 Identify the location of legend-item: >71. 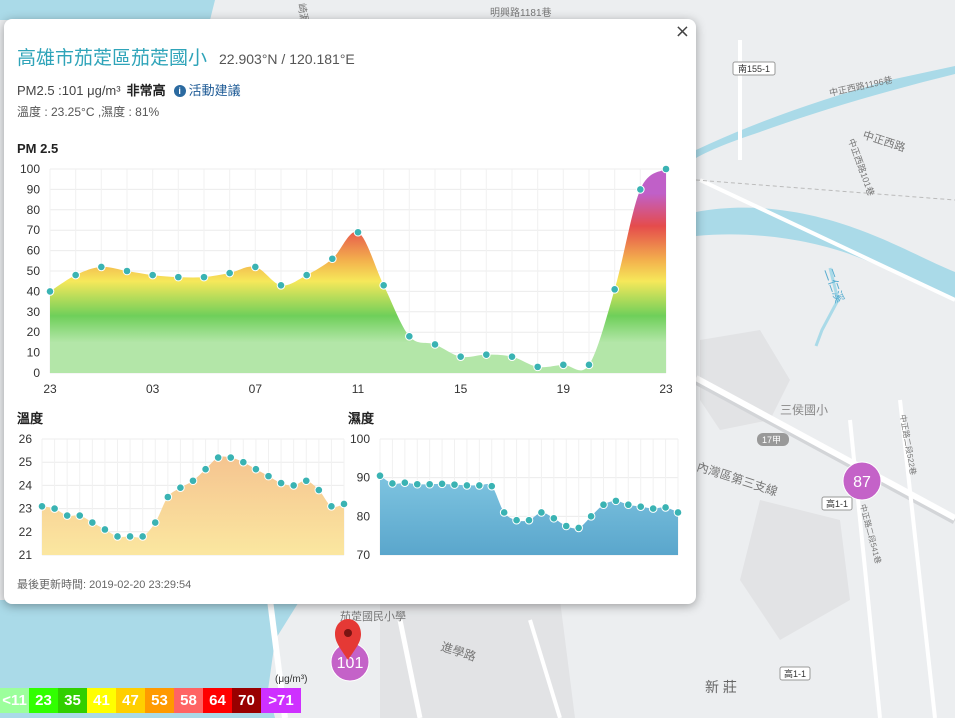
(281, 700).